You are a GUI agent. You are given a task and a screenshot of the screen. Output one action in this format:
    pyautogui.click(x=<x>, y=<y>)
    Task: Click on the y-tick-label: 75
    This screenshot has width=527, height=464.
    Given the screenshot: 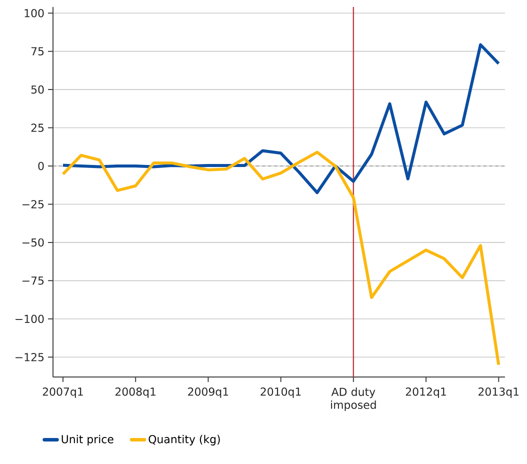 What is the action you would take?
    pyautogui.click(x=37, y=51)
    